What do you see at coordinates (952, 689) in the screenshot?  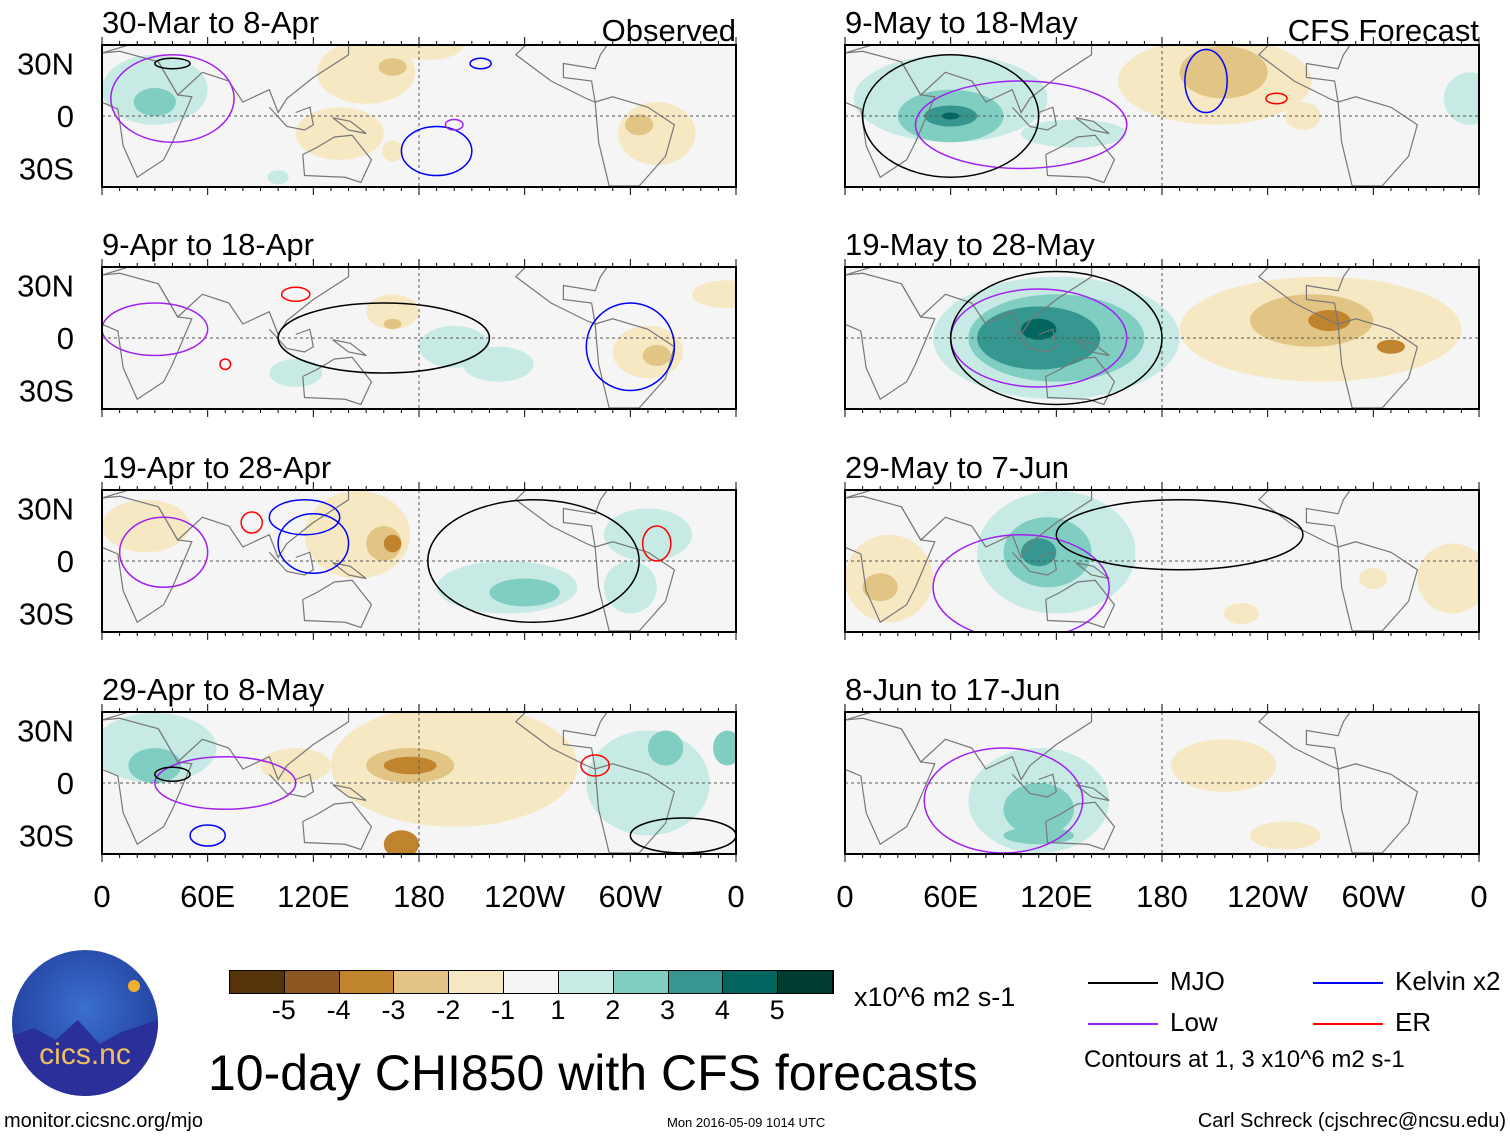 I see `panel-title: 8-Jun to 17-Jun` at bounding box center [952, 689].